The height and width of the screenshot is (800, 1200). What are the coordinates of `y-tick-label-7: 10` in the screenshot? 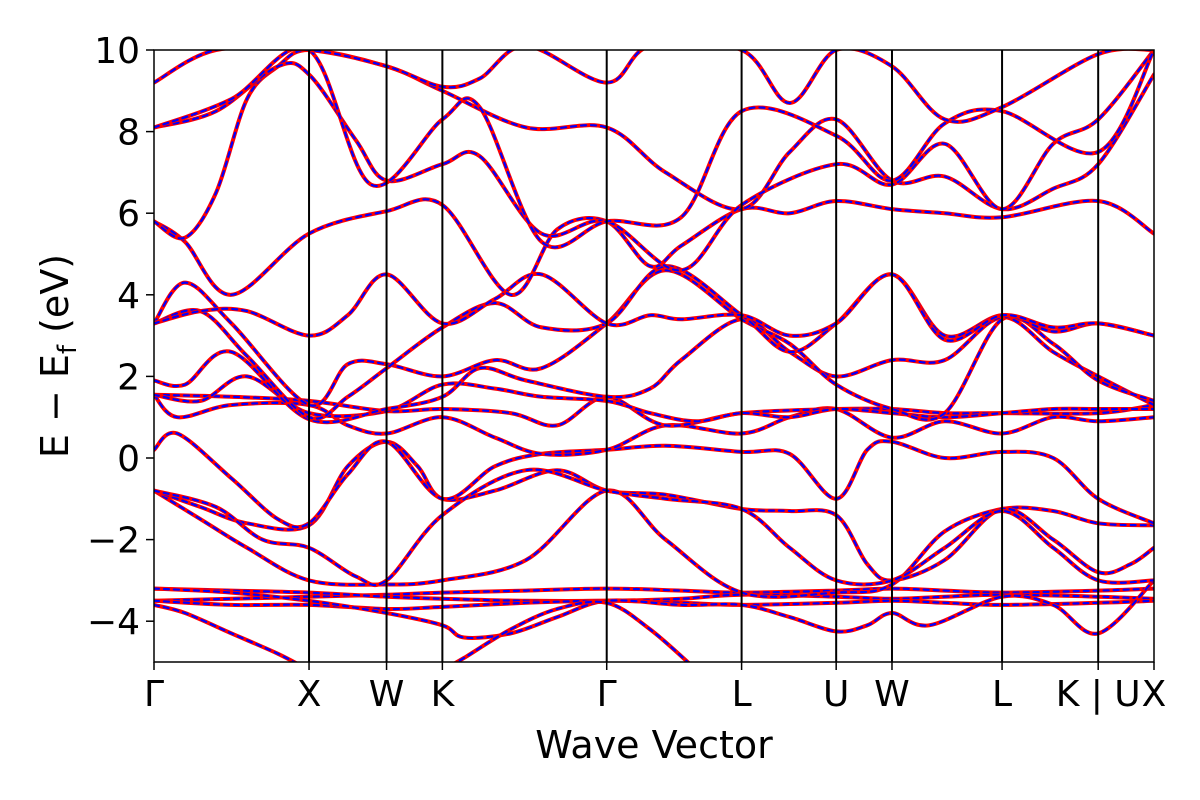 It's located at (117, 51).